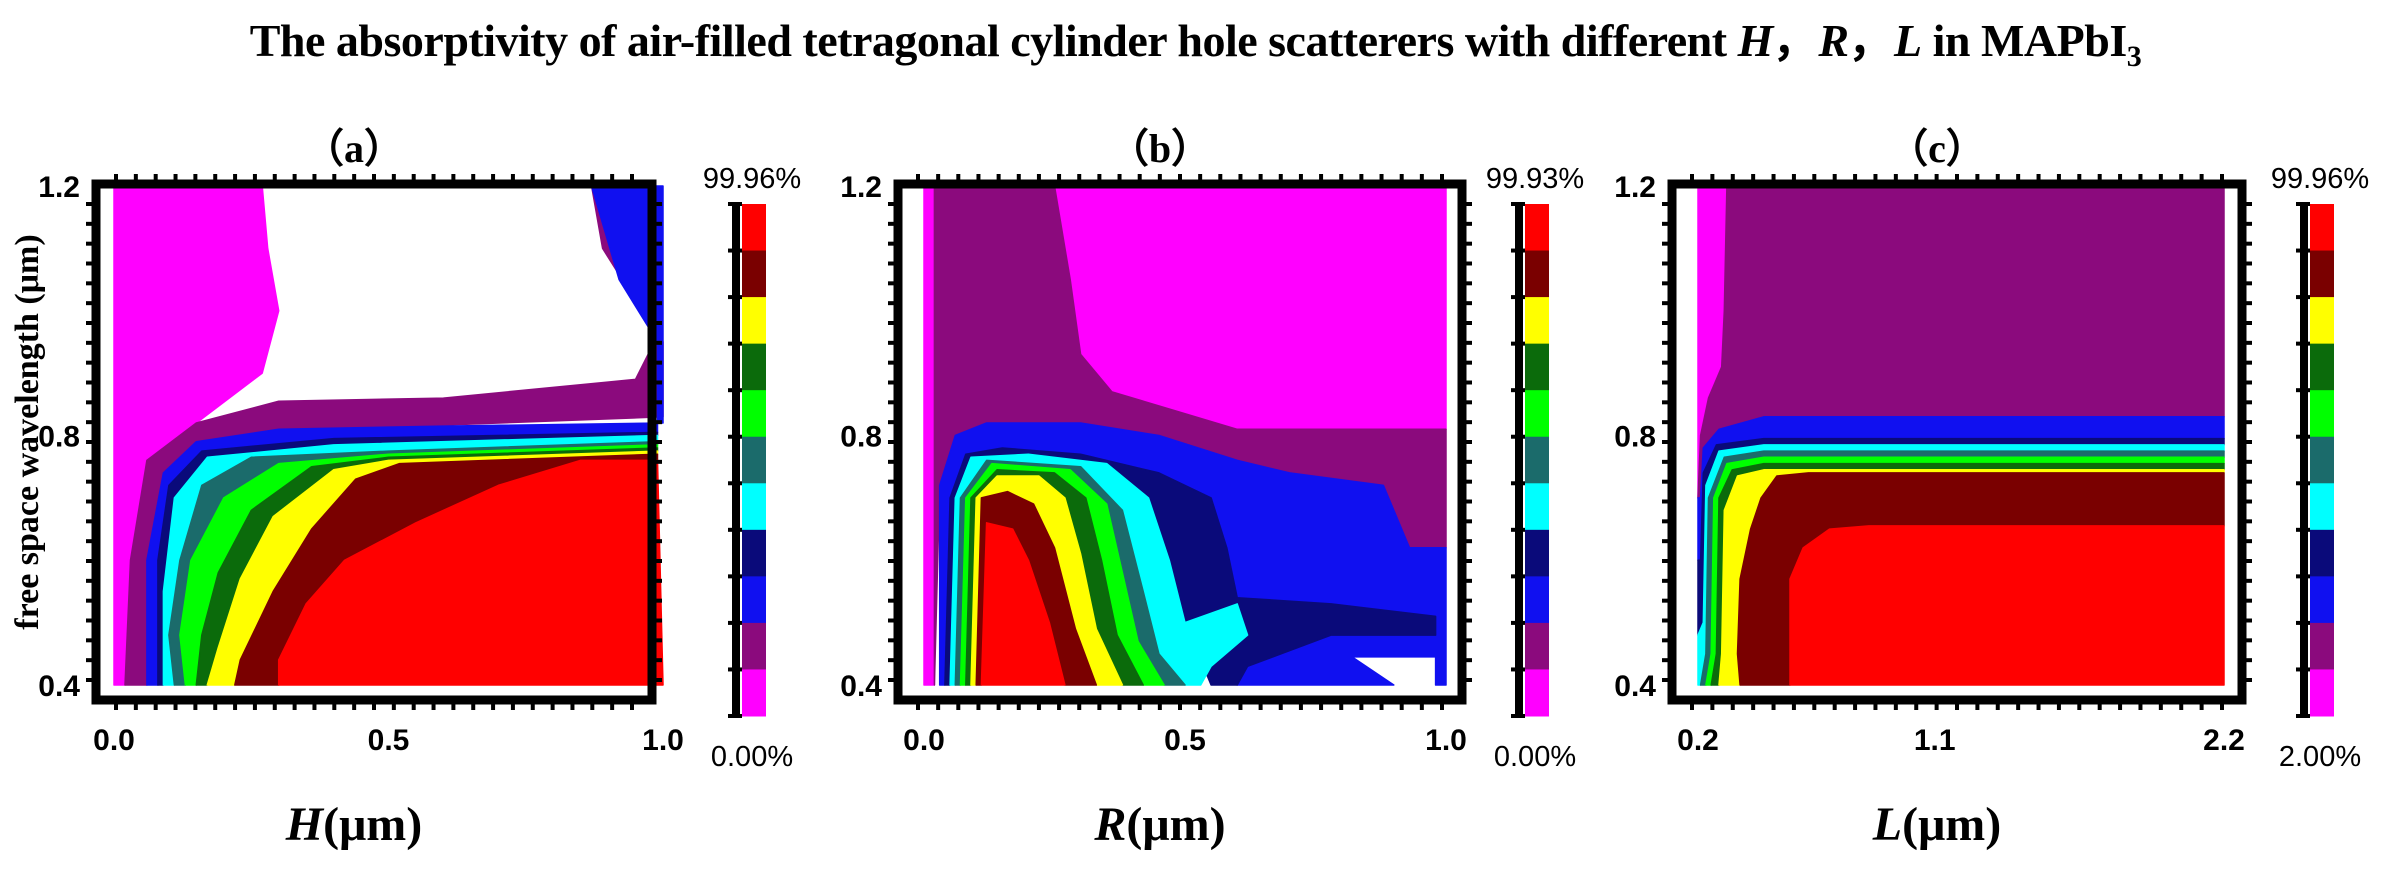 Image resolution: width=2391 pixels, height=875 pixels. I want to click on title-var-l: L, so click(1908, 40).